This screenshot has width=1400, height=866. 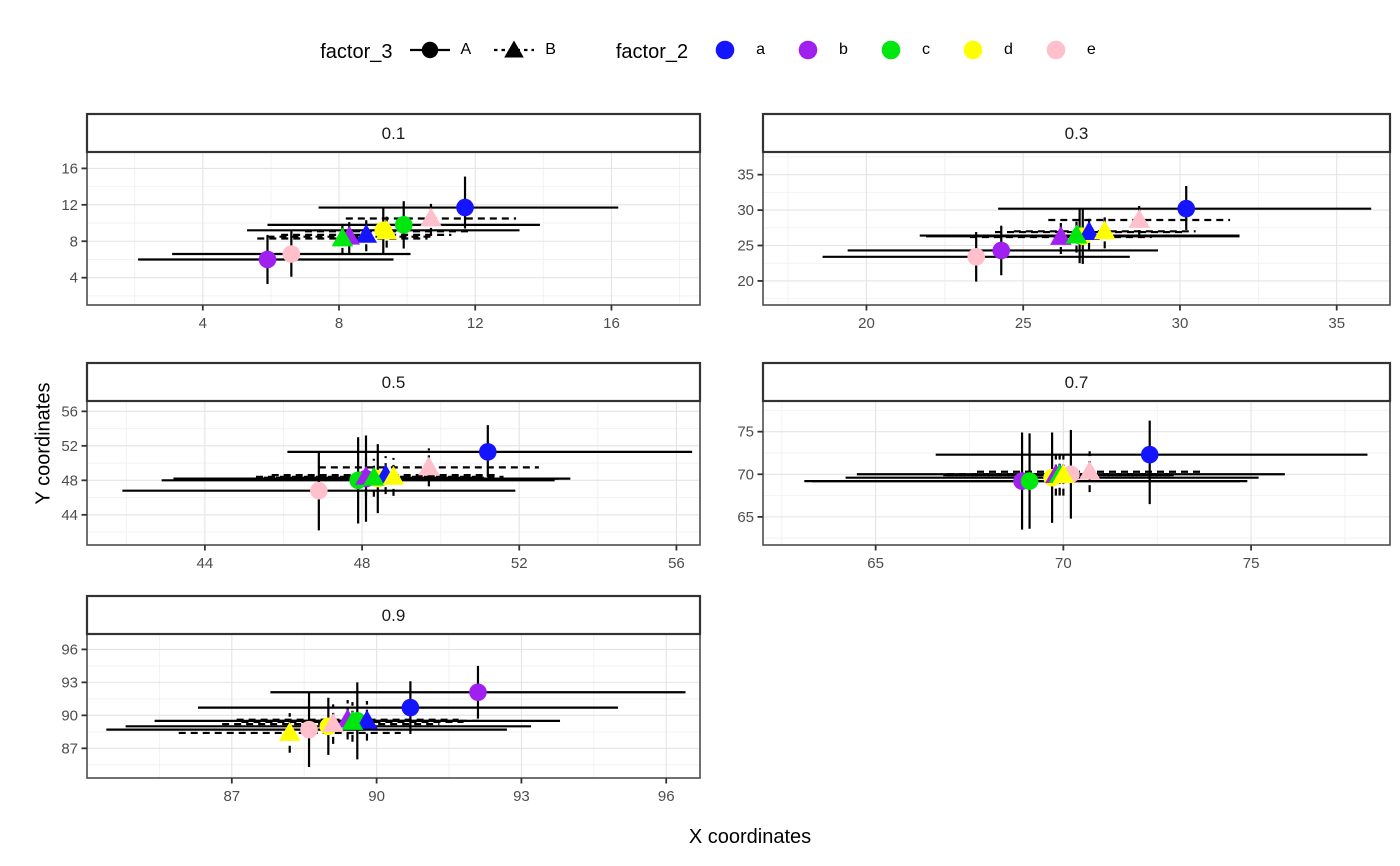 What do you see at coordinates (69, 446) in the screenshot?
I see `y-tick-label: 52` at bounding box center [69, 446].